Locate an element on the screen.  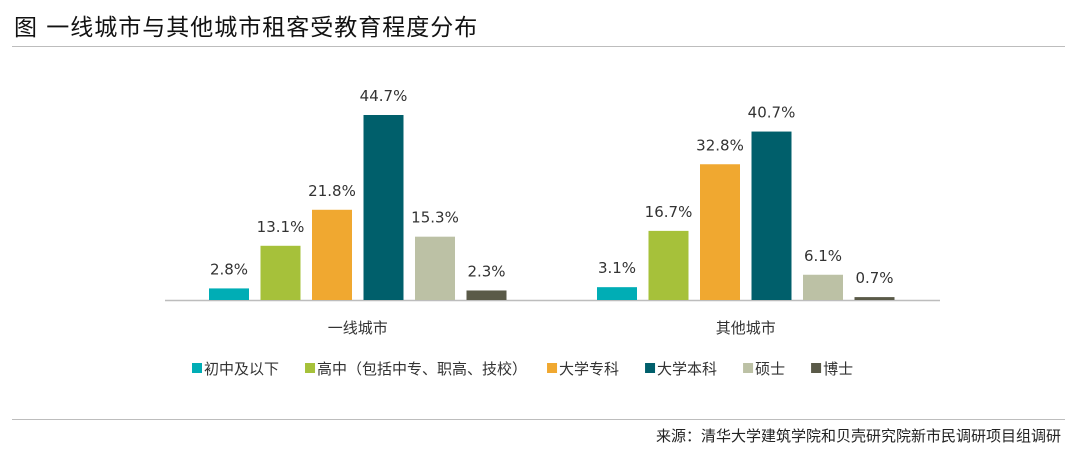
category-label: 其他城市 is located at coordinates (746, 328).